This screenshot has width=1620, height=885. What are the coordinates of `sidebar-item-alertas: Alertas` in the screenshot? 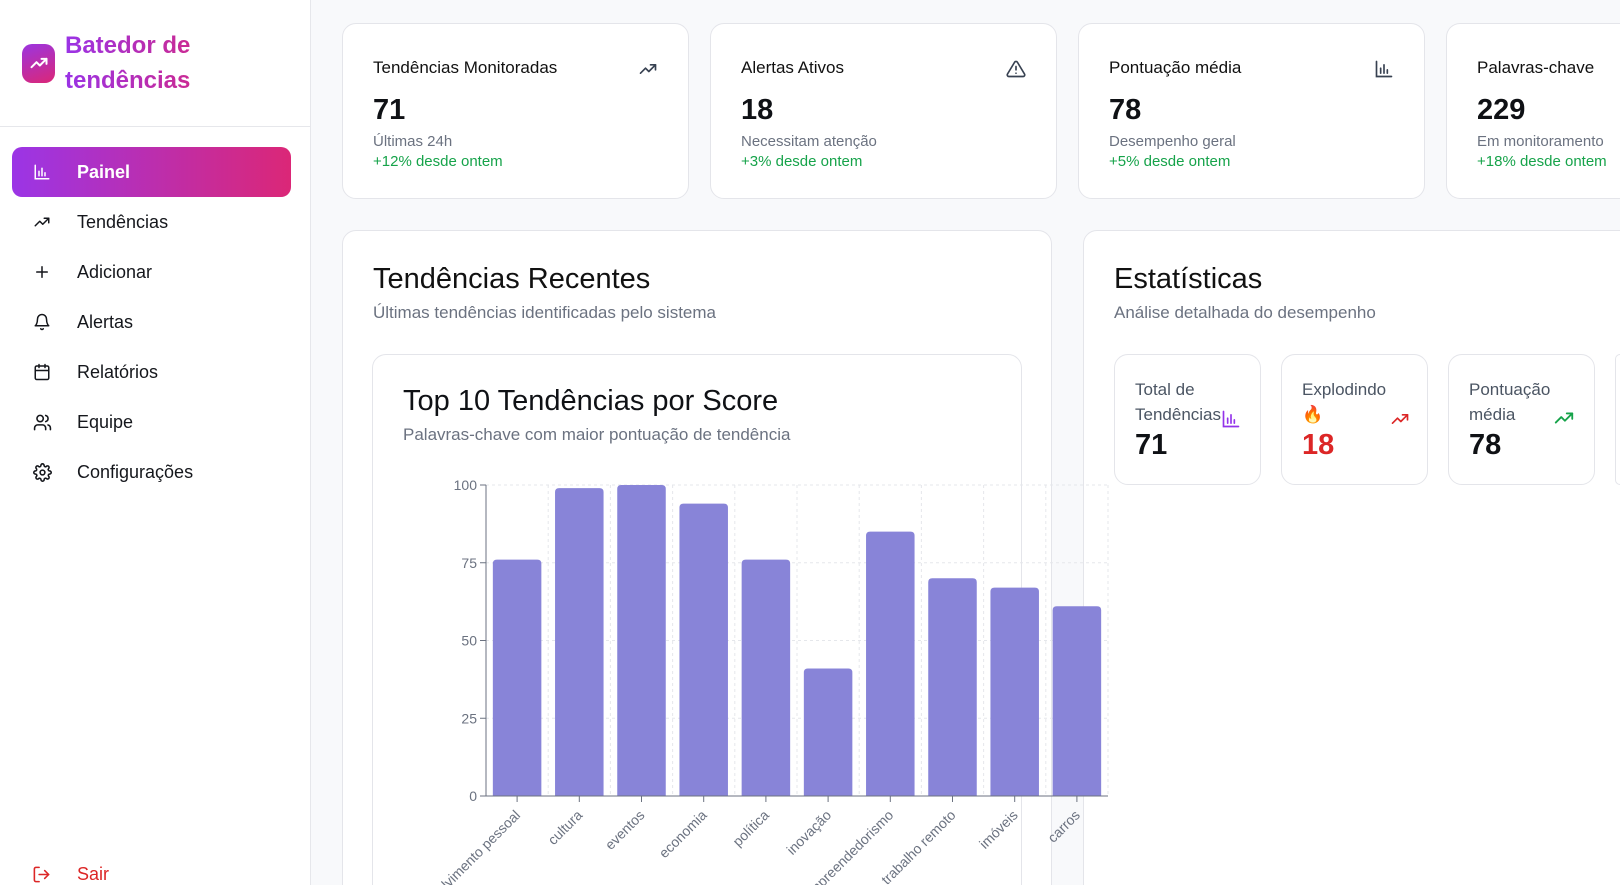 It's located at (151, 322).